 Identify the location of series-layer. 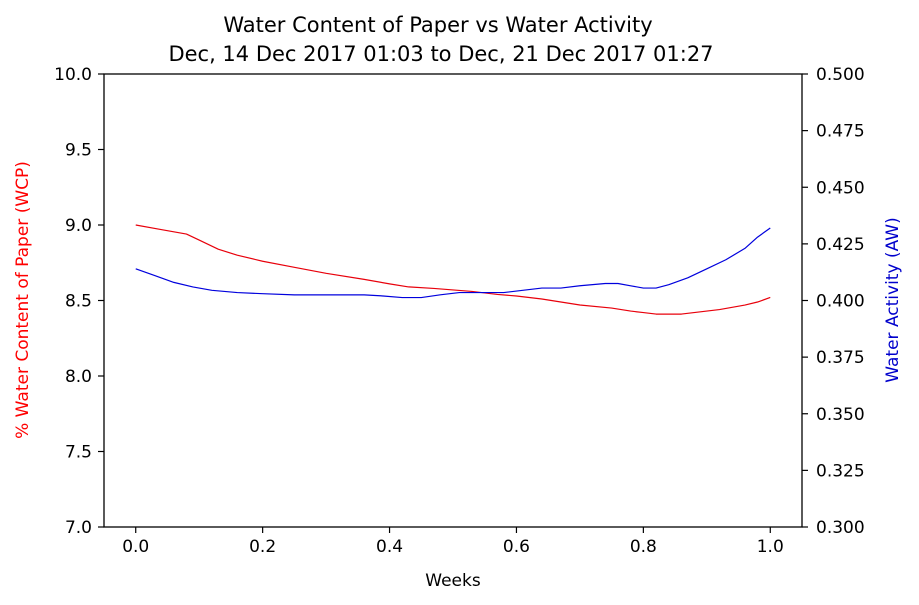
(453, 269).